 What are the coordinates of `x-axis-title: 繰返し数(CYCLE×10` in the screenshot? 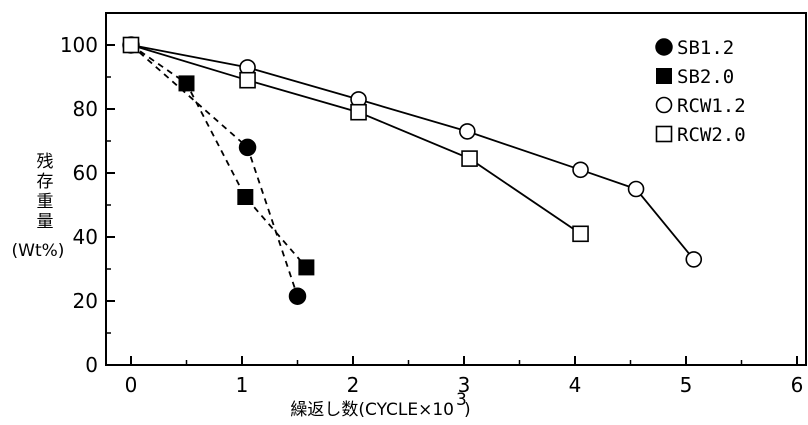 It's located at (372, 410).